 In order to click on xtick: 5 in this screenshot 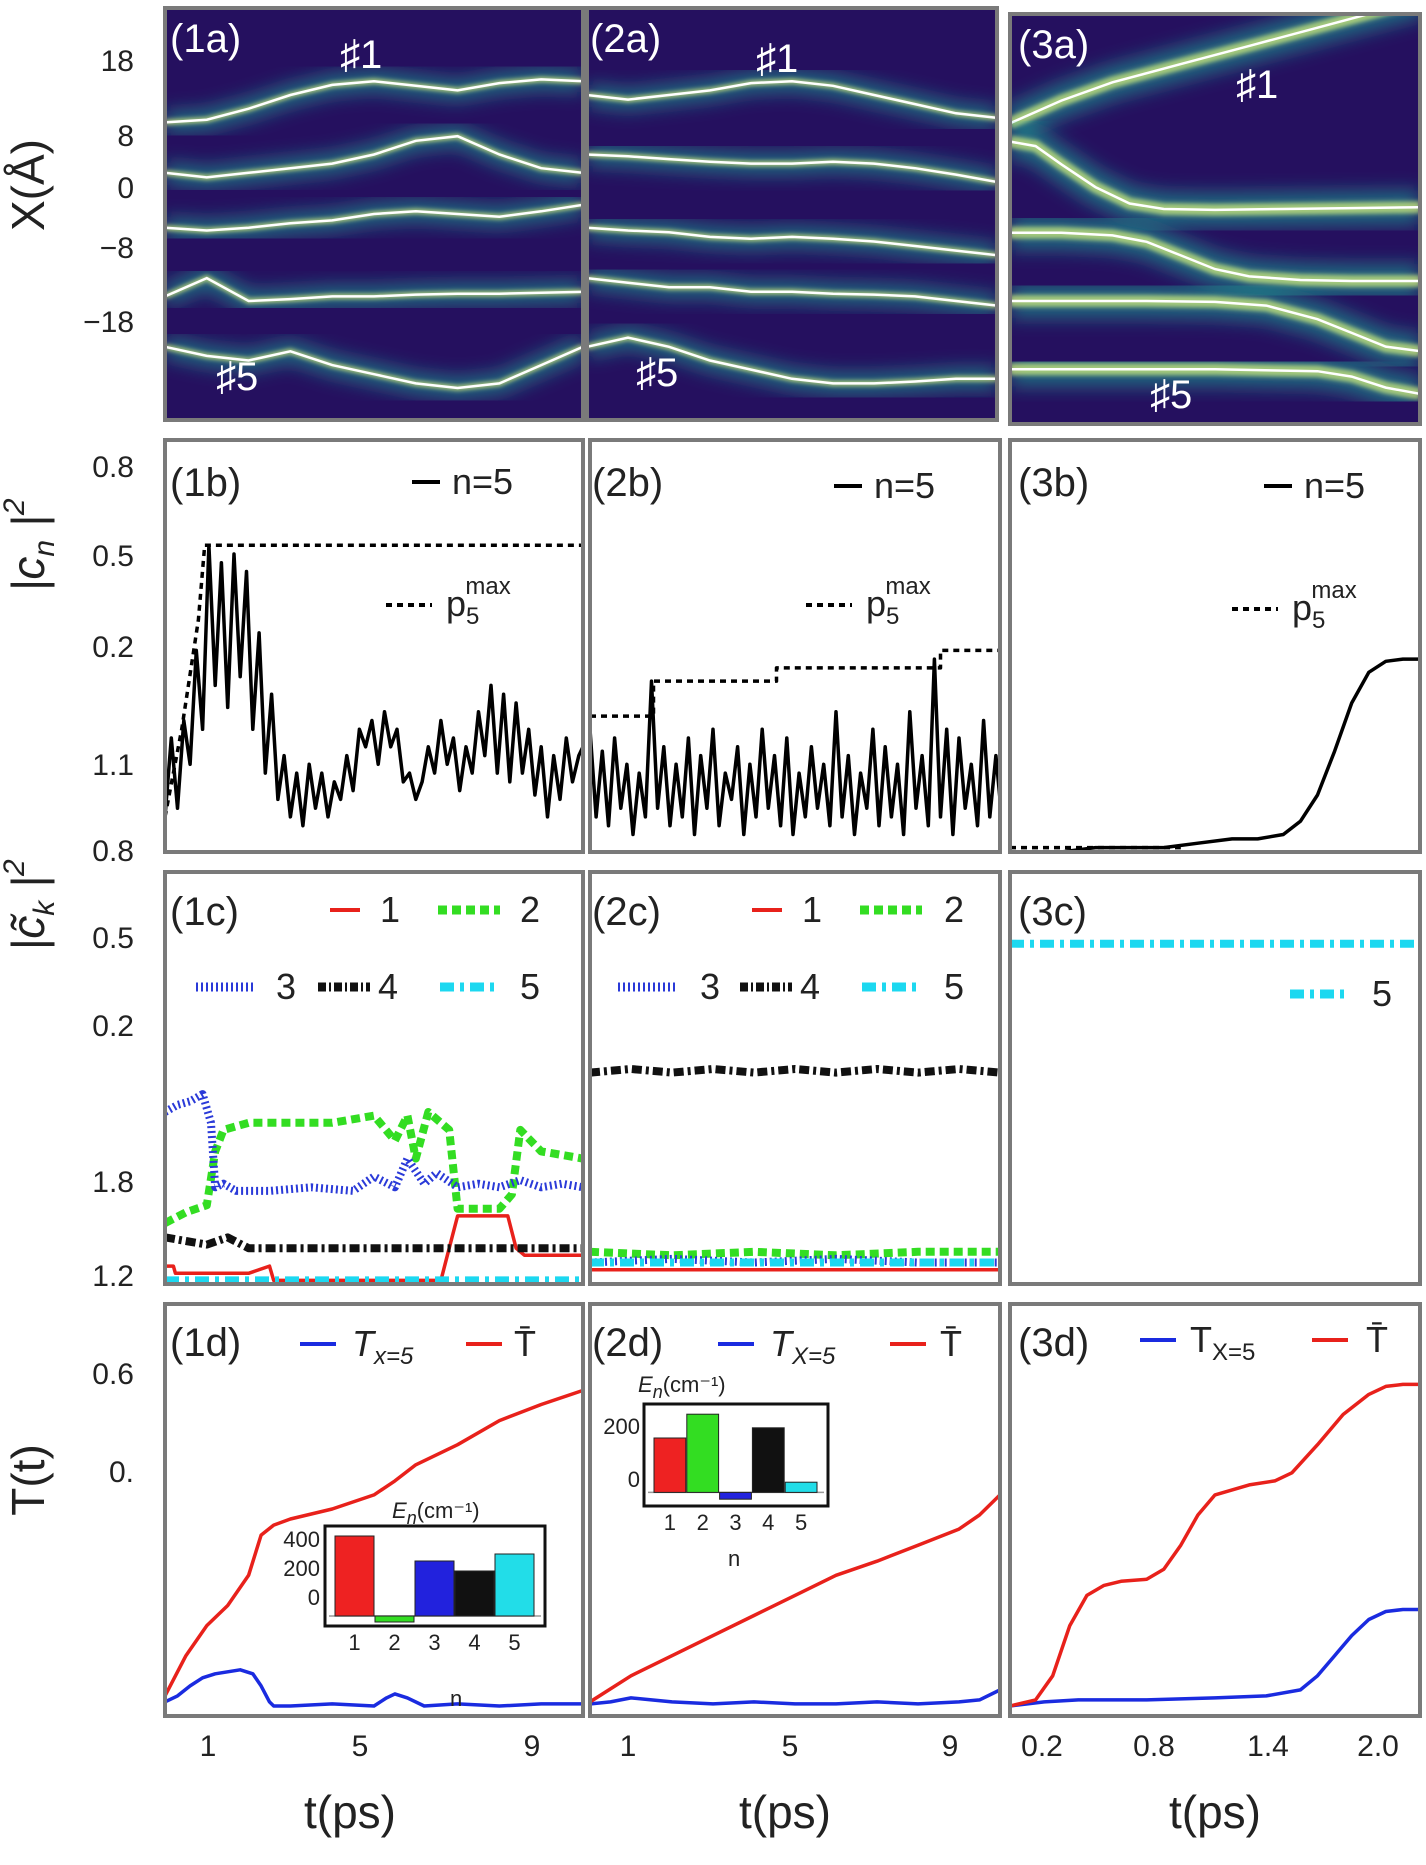, I will do `click(360, 1746)`.